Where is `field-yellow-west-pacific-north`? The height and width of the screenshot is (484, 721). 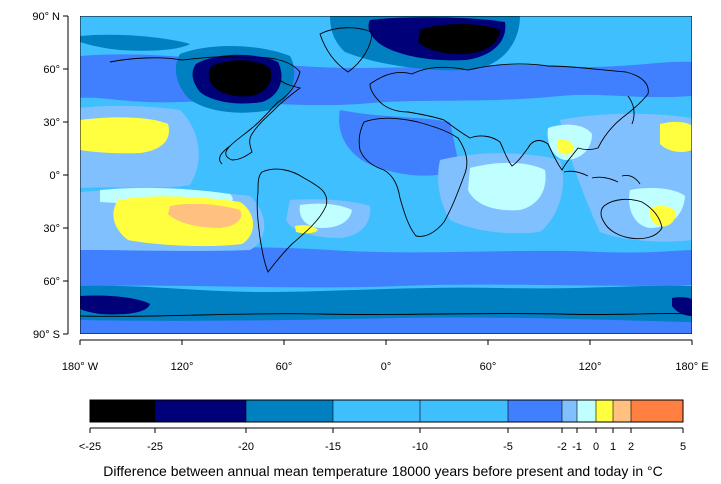 field-yellow-west-pacific-north is located at coordinates (676, 136).